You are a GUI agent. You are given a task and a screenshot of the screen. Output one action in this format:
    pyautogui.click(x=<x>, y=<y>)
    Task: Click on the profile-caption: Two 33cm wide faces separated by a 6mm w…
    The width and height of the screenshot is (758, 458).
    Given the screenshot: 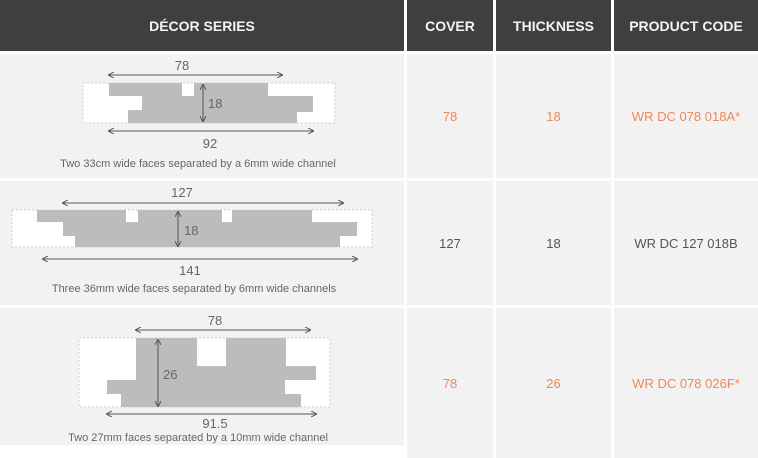 What is the action you would take?
    pyautogui.click(x=198, y=164)
    